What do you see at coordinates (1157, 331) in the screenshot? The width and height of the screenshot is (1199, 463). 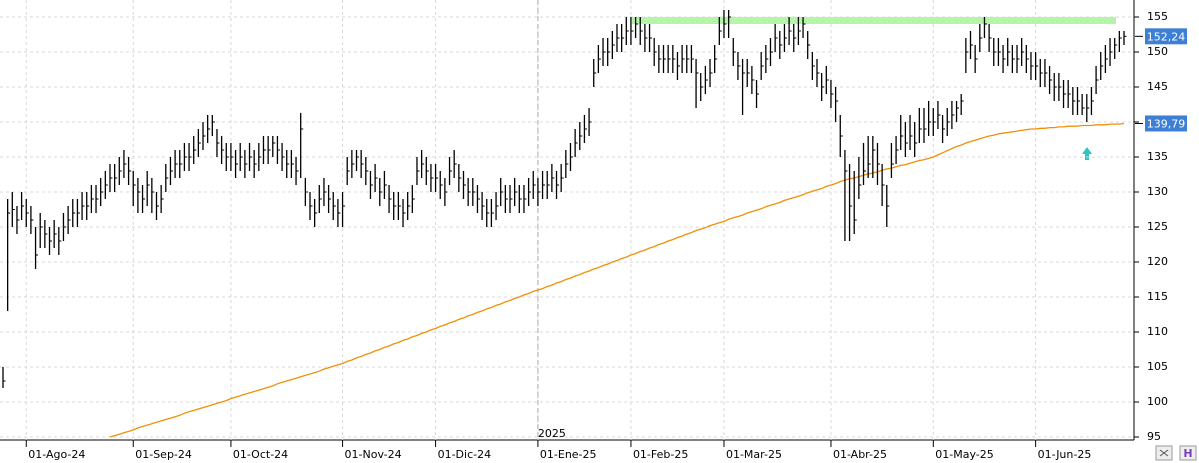 I see `y-tick-label: 110` at bounding box center [1157, 331].